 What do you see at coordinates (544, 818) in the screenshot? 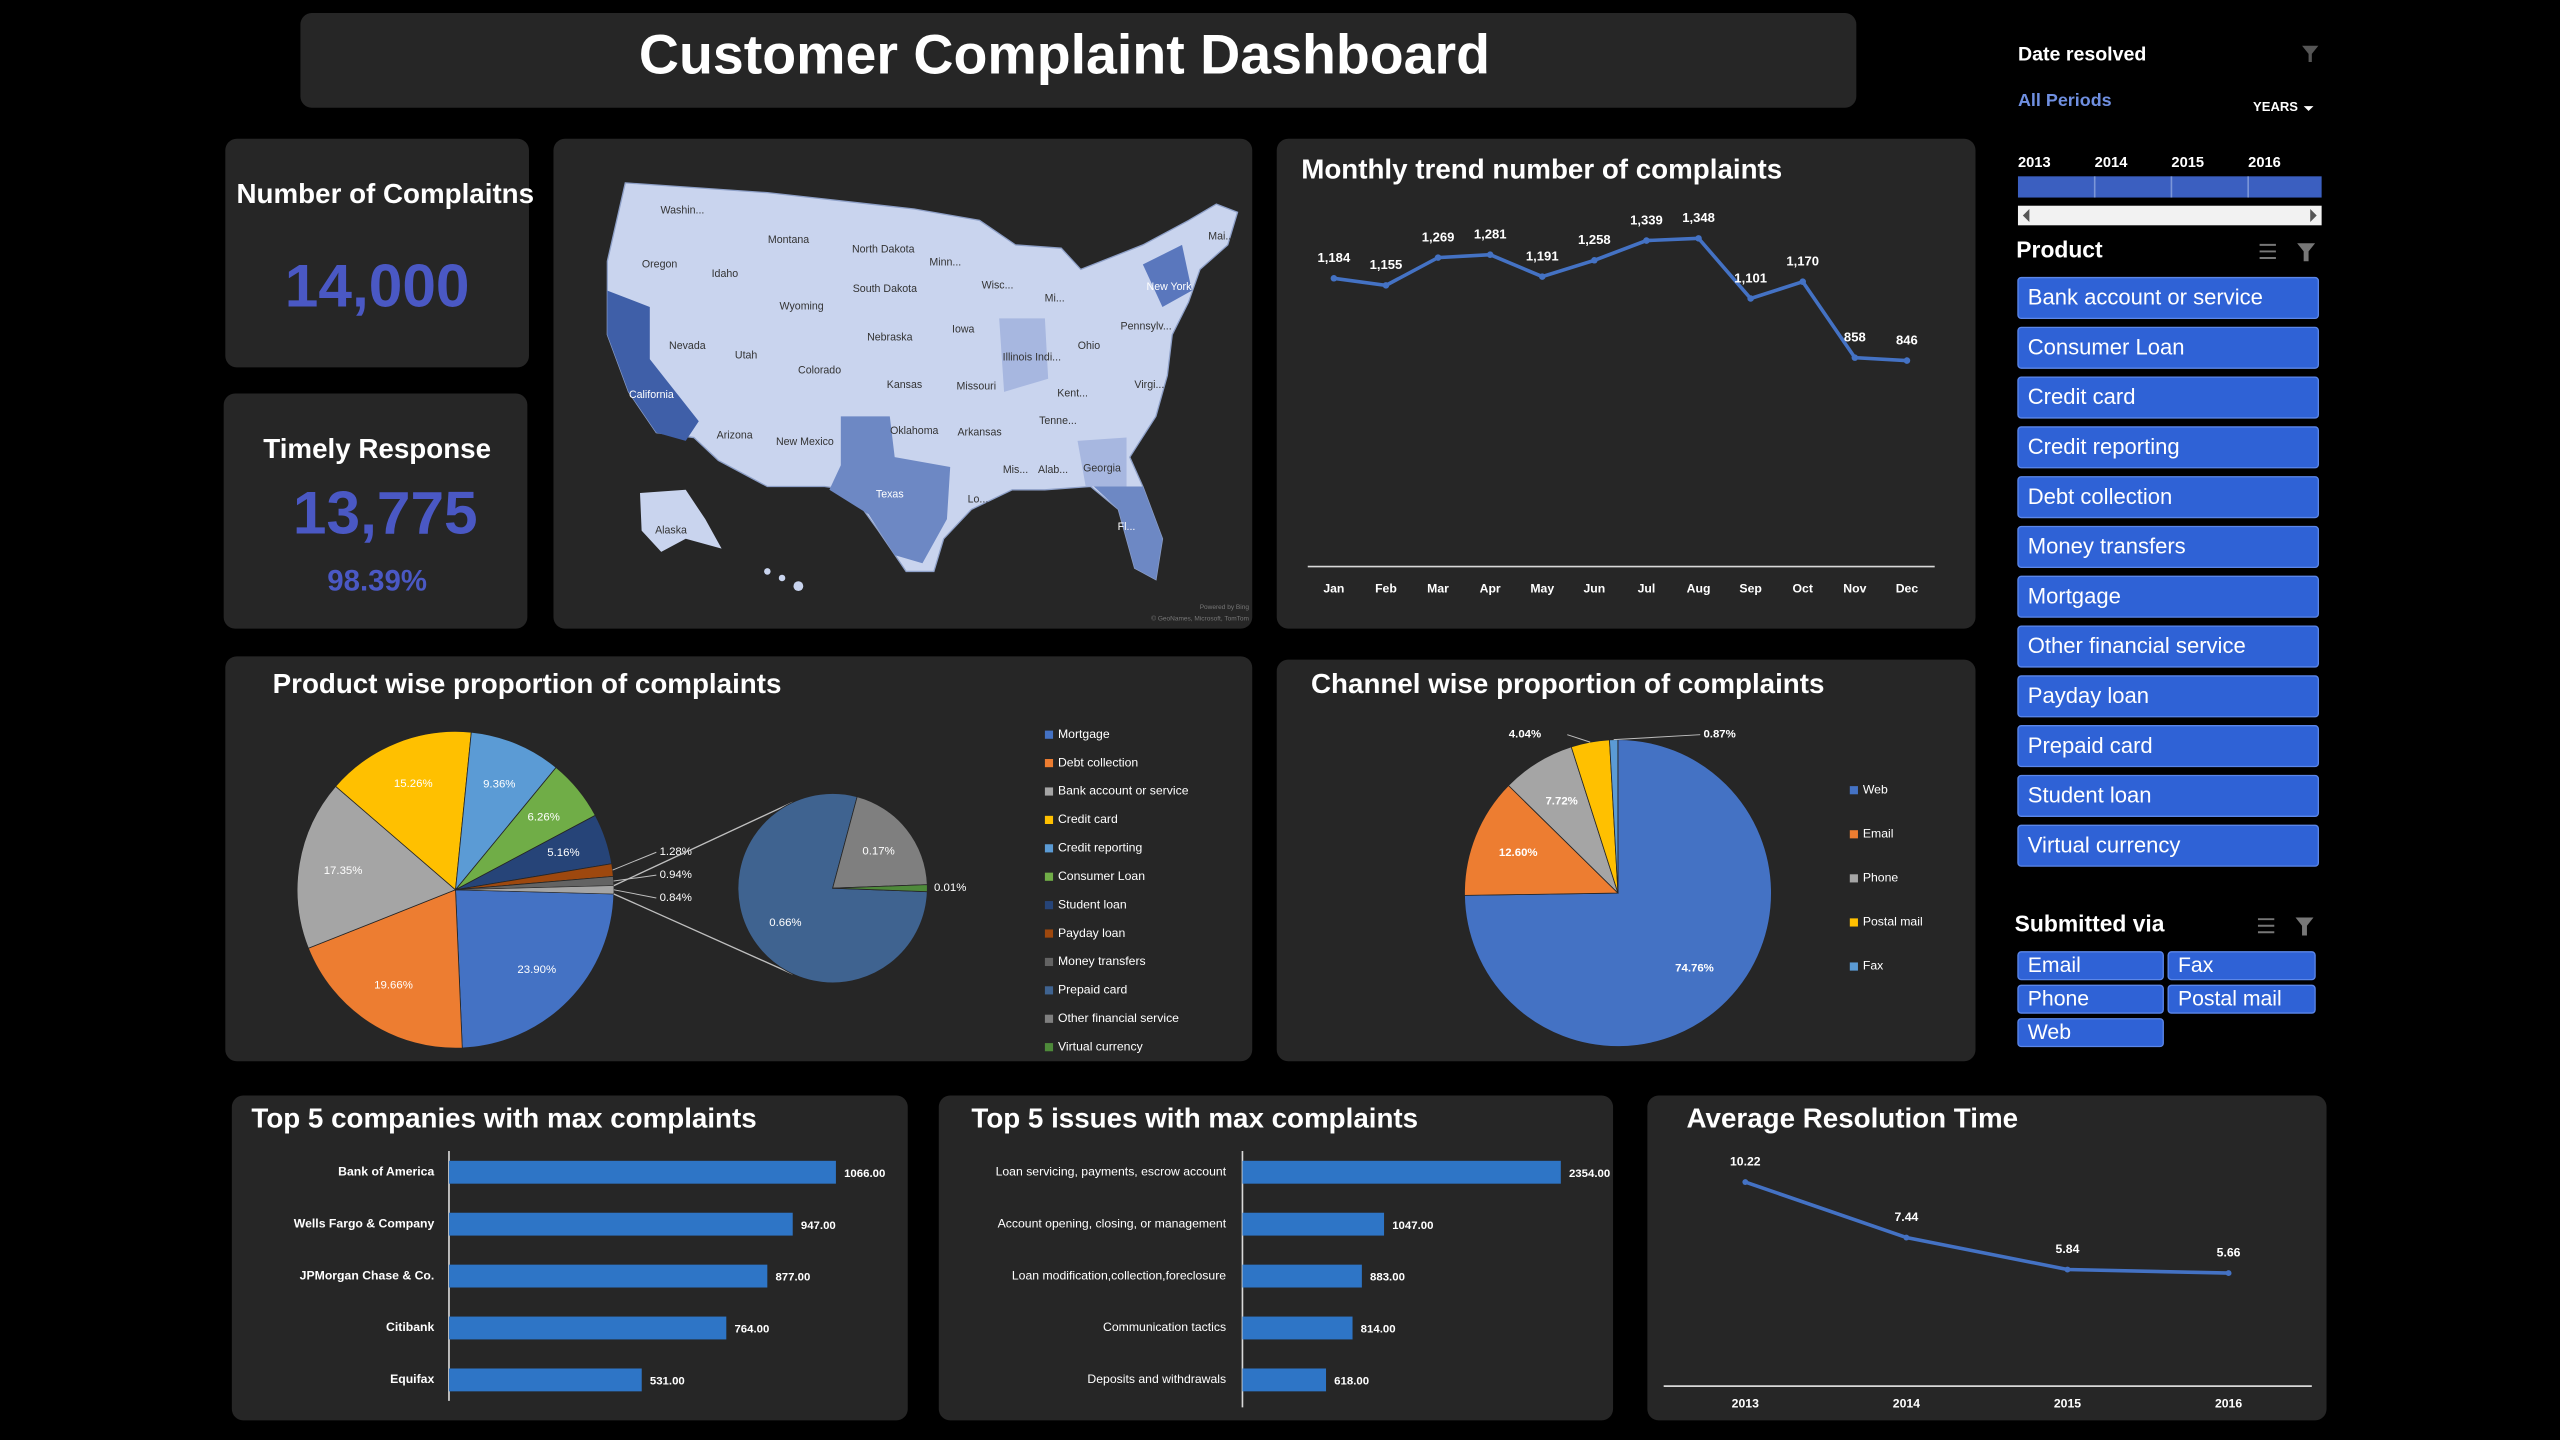
I see `data-label: 6.26%` at bounding box center [544, 818].